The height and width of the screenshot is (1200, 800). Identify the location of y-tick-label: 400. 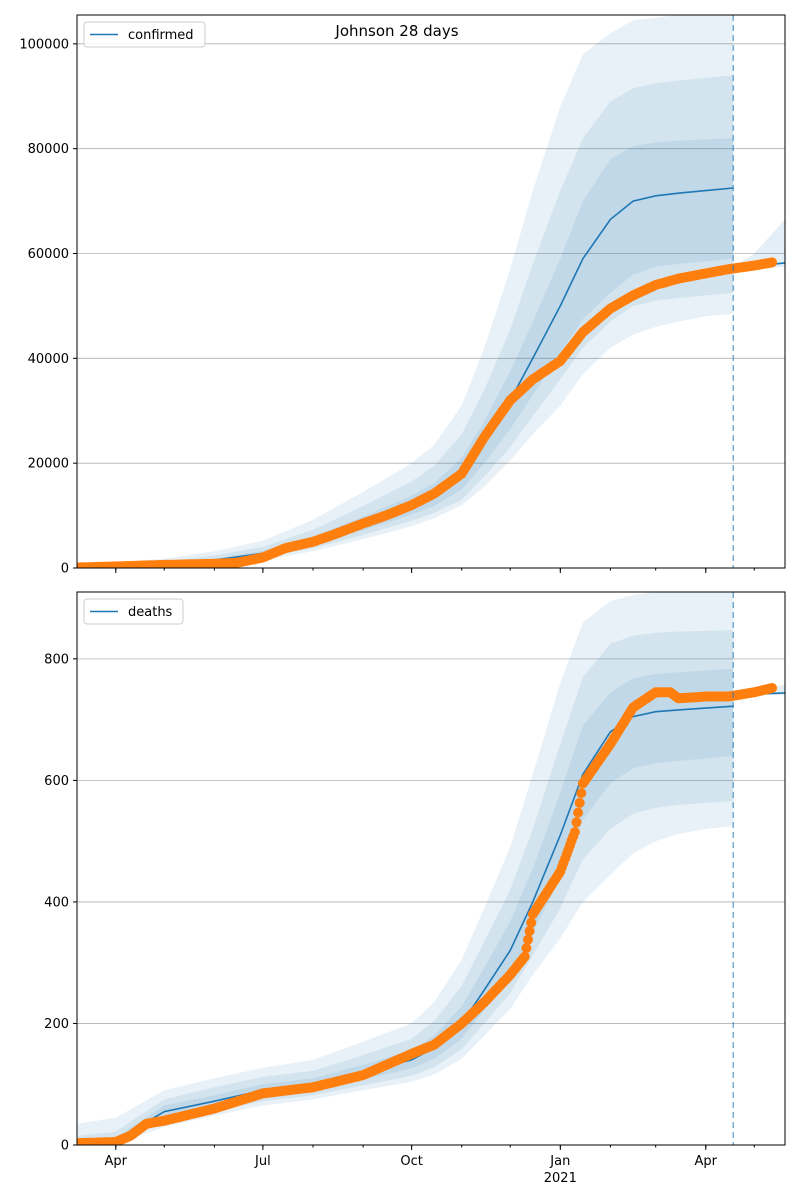
(56, 902).